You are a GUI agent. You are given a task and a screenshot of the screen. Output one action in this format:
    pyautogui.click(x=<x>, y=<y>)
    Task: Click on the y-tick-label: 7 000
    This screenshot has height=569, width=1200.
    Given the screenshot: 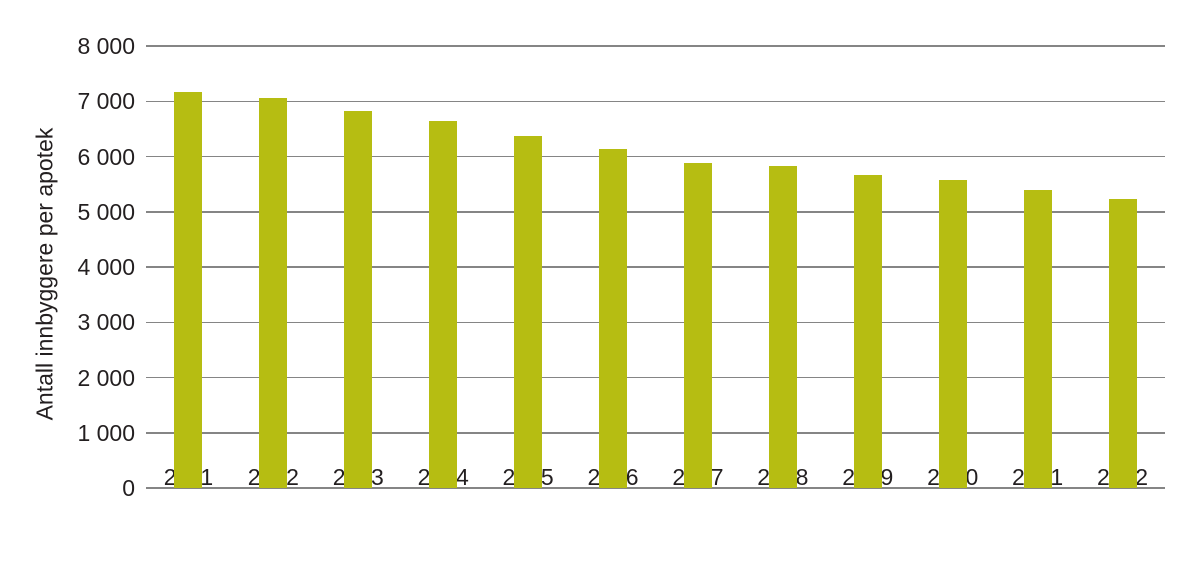 What is the action you would take?
    pyautogui.click(x=106, y=101)
    